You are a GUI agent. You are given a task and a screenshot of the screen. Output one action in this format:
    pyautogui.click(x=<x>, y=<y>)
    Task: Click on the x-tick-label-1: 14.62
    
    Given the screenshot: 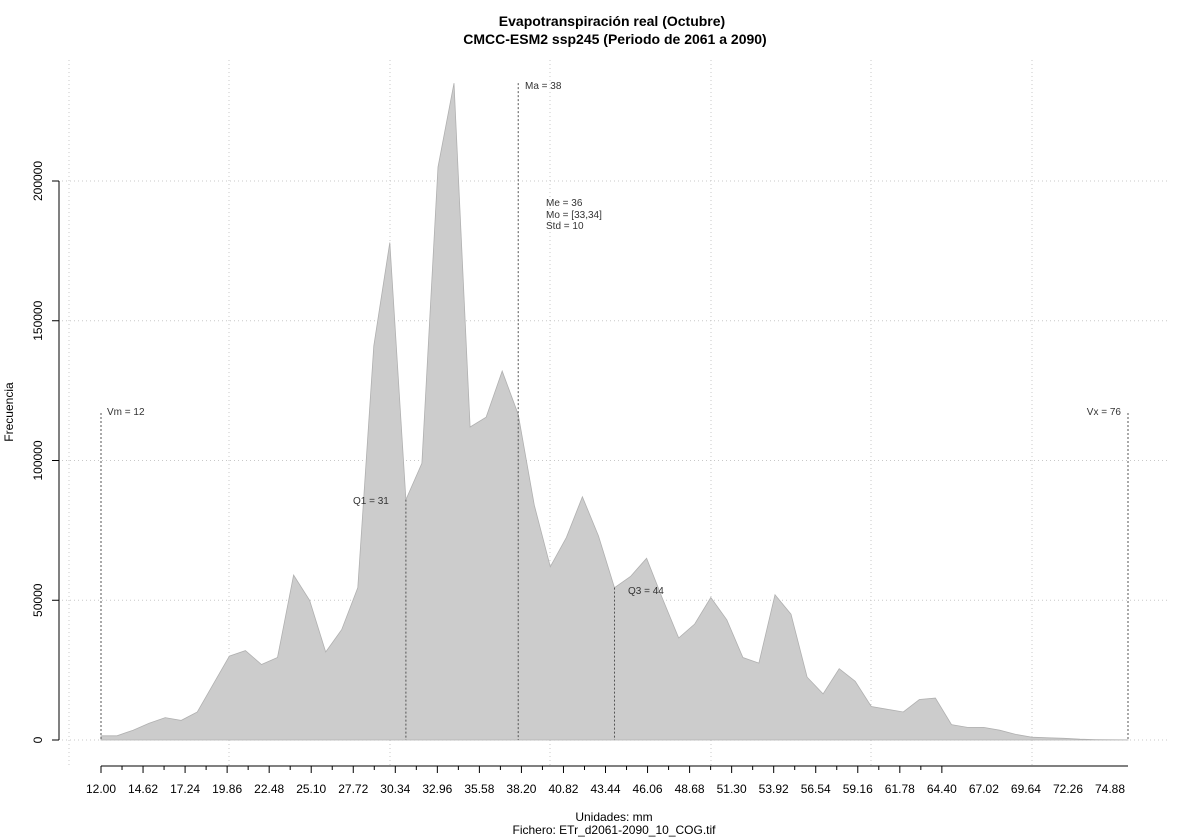 What is the action you would take?
    pyautogui.click(x=143, y=789)
    